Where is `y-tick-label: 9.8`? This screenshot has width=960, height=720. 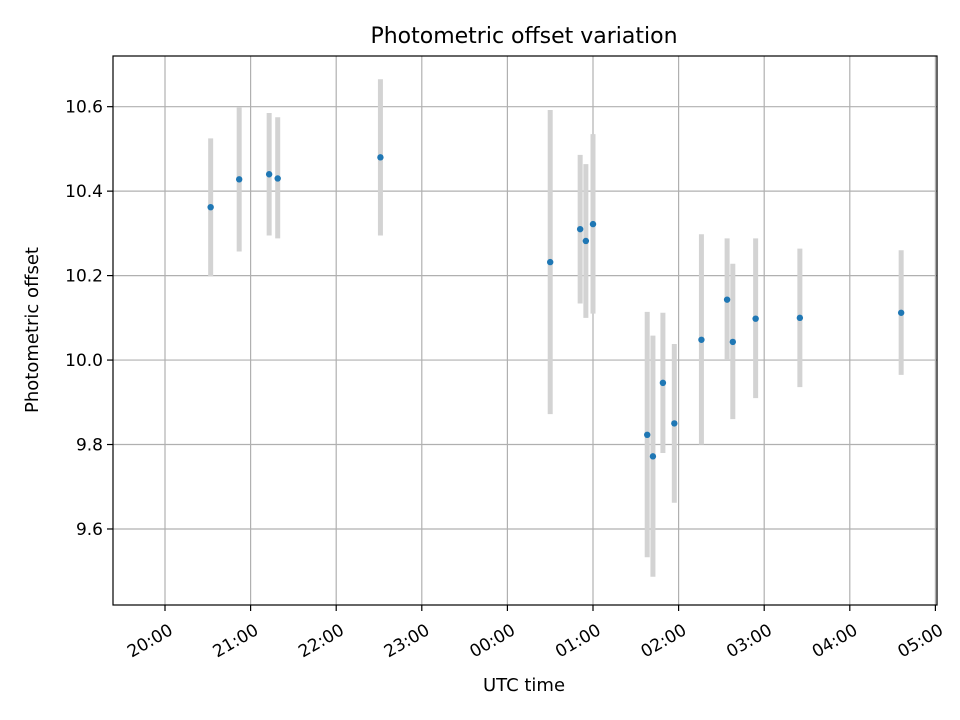 y-tick-label: 9.8 is located at coordinates (89, 446).